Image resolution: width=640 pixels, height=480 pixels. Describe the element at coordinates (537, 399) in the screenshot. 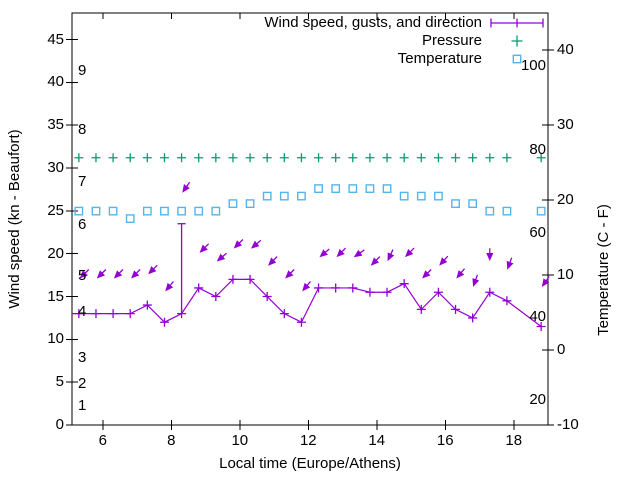

I see `fahrenheit-scale-label: 20` at that location.